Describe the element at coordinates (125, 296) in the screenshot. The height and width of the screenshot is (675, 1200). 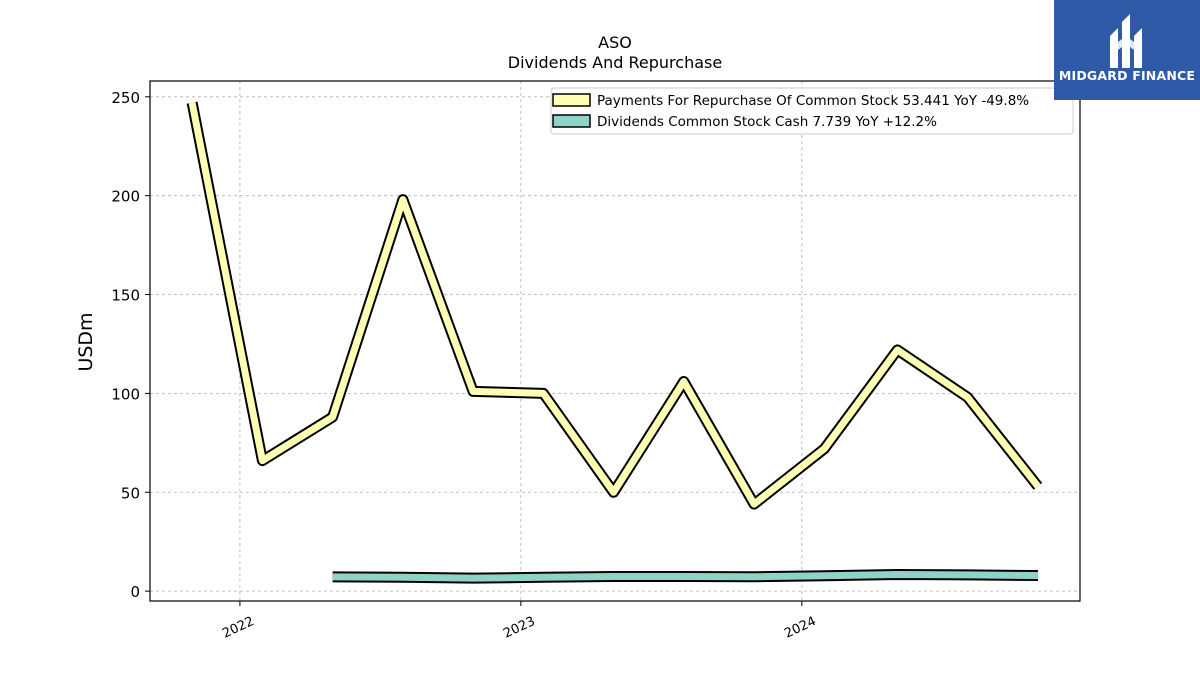
I see `y-tick-label: 150` at that location.